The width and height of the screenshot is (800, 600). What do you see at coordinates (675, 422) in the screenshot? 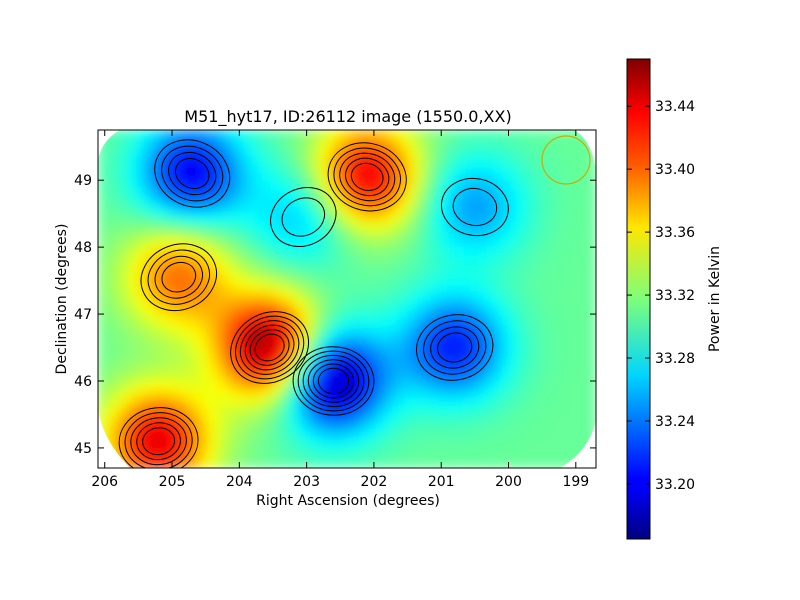
I see `colorbar-tick-label: 33.24` at bounding box center [675, 422].